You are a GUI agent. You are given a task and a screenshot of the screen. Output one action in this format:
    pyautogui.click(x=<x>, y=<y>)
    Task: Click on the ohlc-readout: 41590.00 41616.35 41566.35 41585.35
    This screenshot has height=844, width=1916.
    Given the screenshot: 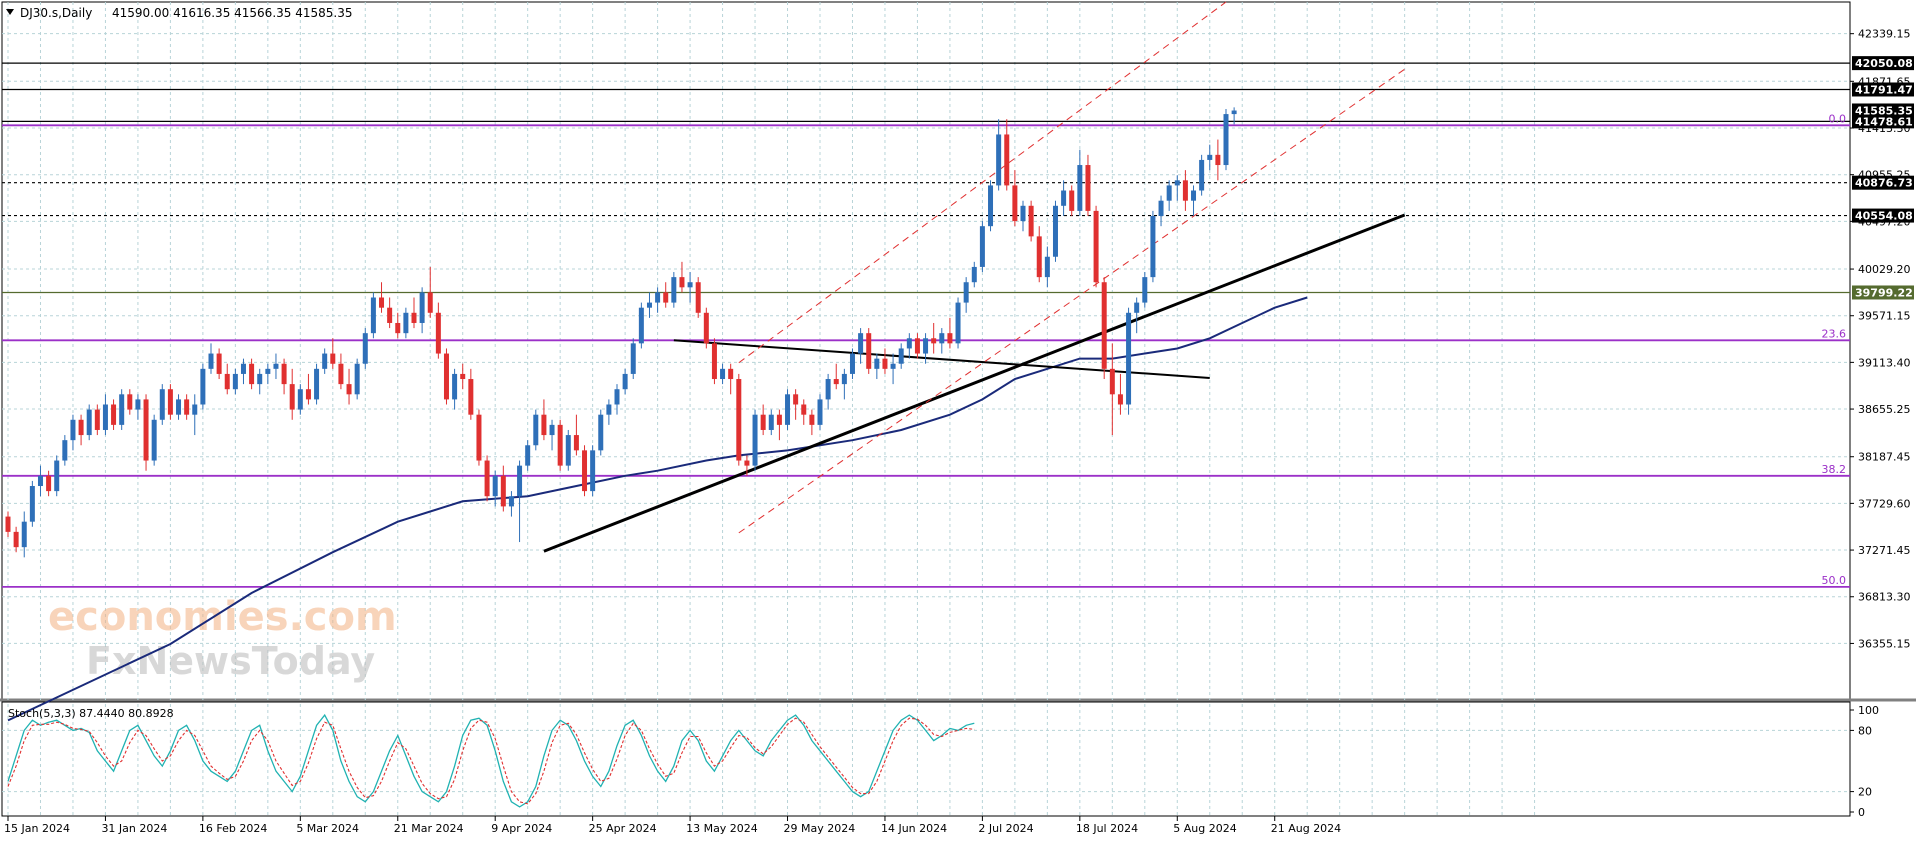 What is the action you would take?
    pyautogui.click(x=232, y=13)
    